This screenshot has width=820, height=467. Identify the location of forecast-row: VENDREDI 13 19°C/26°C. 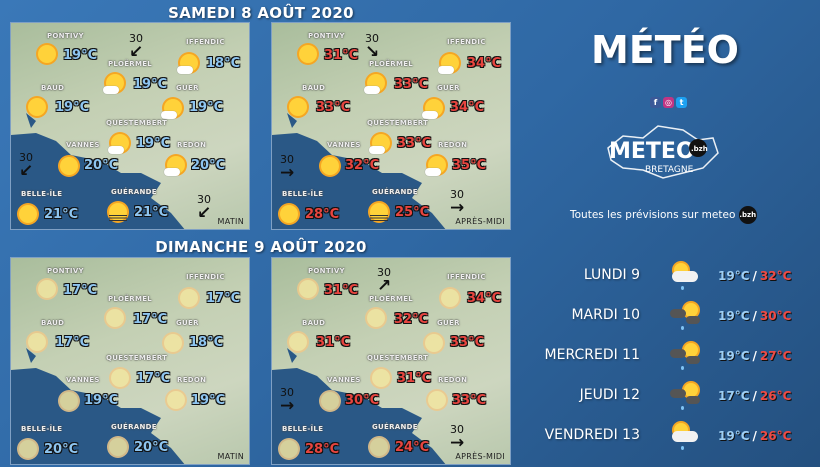
(675, 437).